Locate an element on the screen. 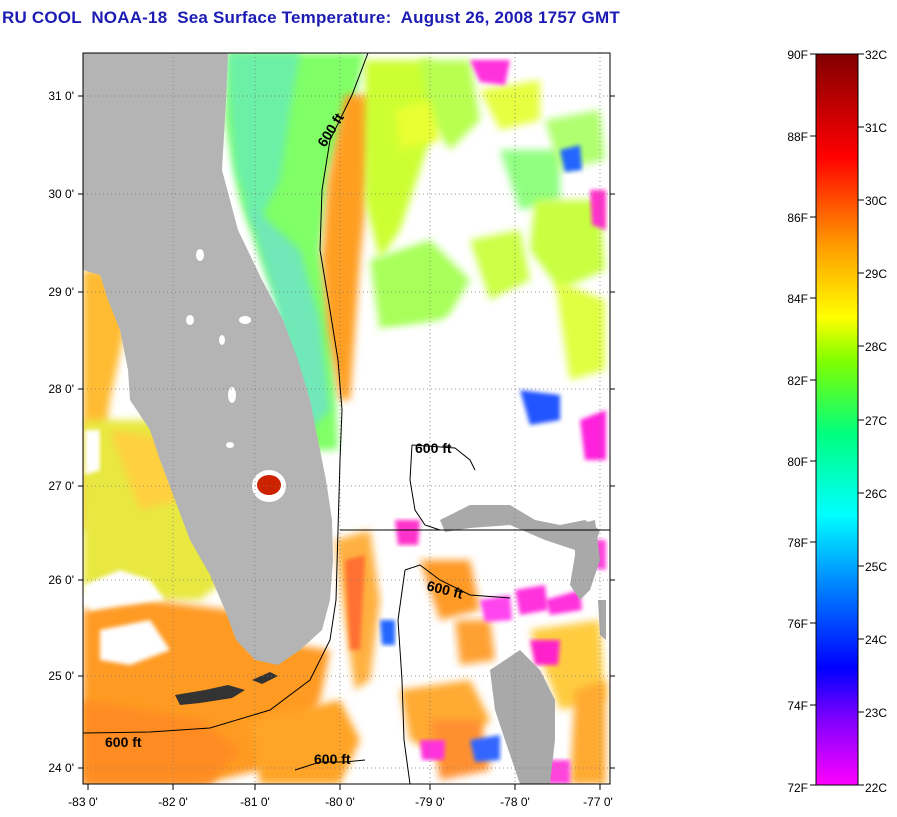  lon-tick-label: -82 0' is located at coordinates (173, 802).